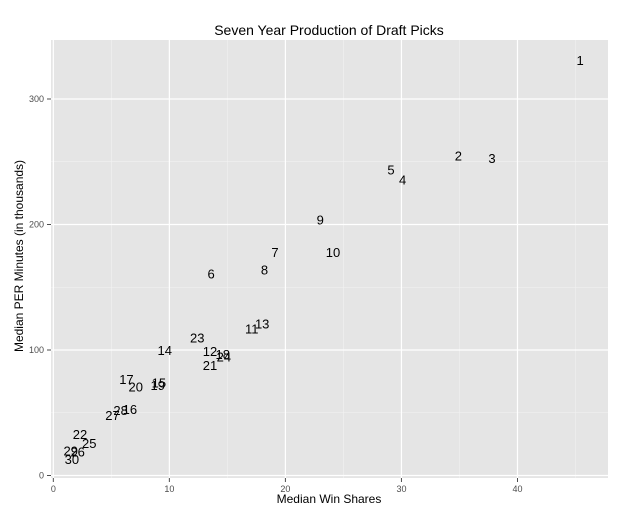 This screenshot has height=517, width=627. Describe the element at coordinates (19, 256) in the screenshot. I see `y-axis-title: Median PER Minutes (in thousands)` at that location.